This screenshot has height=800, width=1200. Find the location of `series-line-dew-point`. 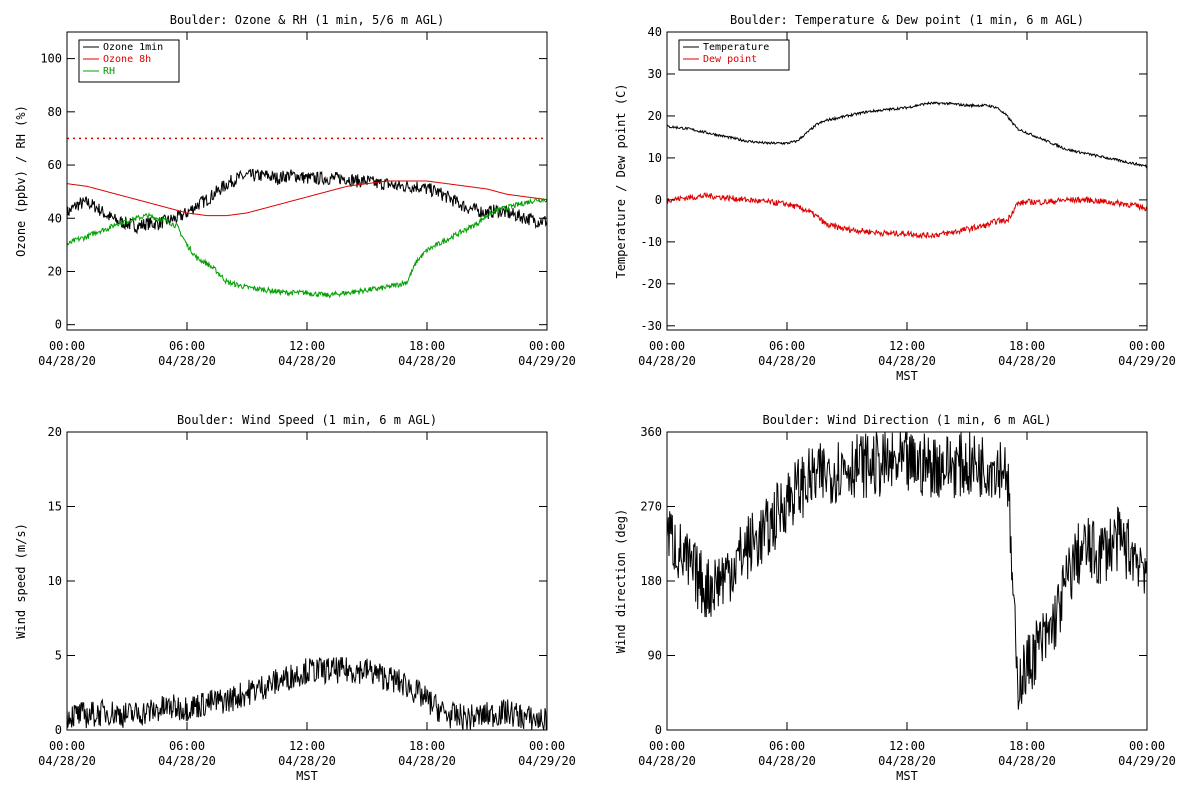

series-line-dew-point is located at coordinates (906, 215).